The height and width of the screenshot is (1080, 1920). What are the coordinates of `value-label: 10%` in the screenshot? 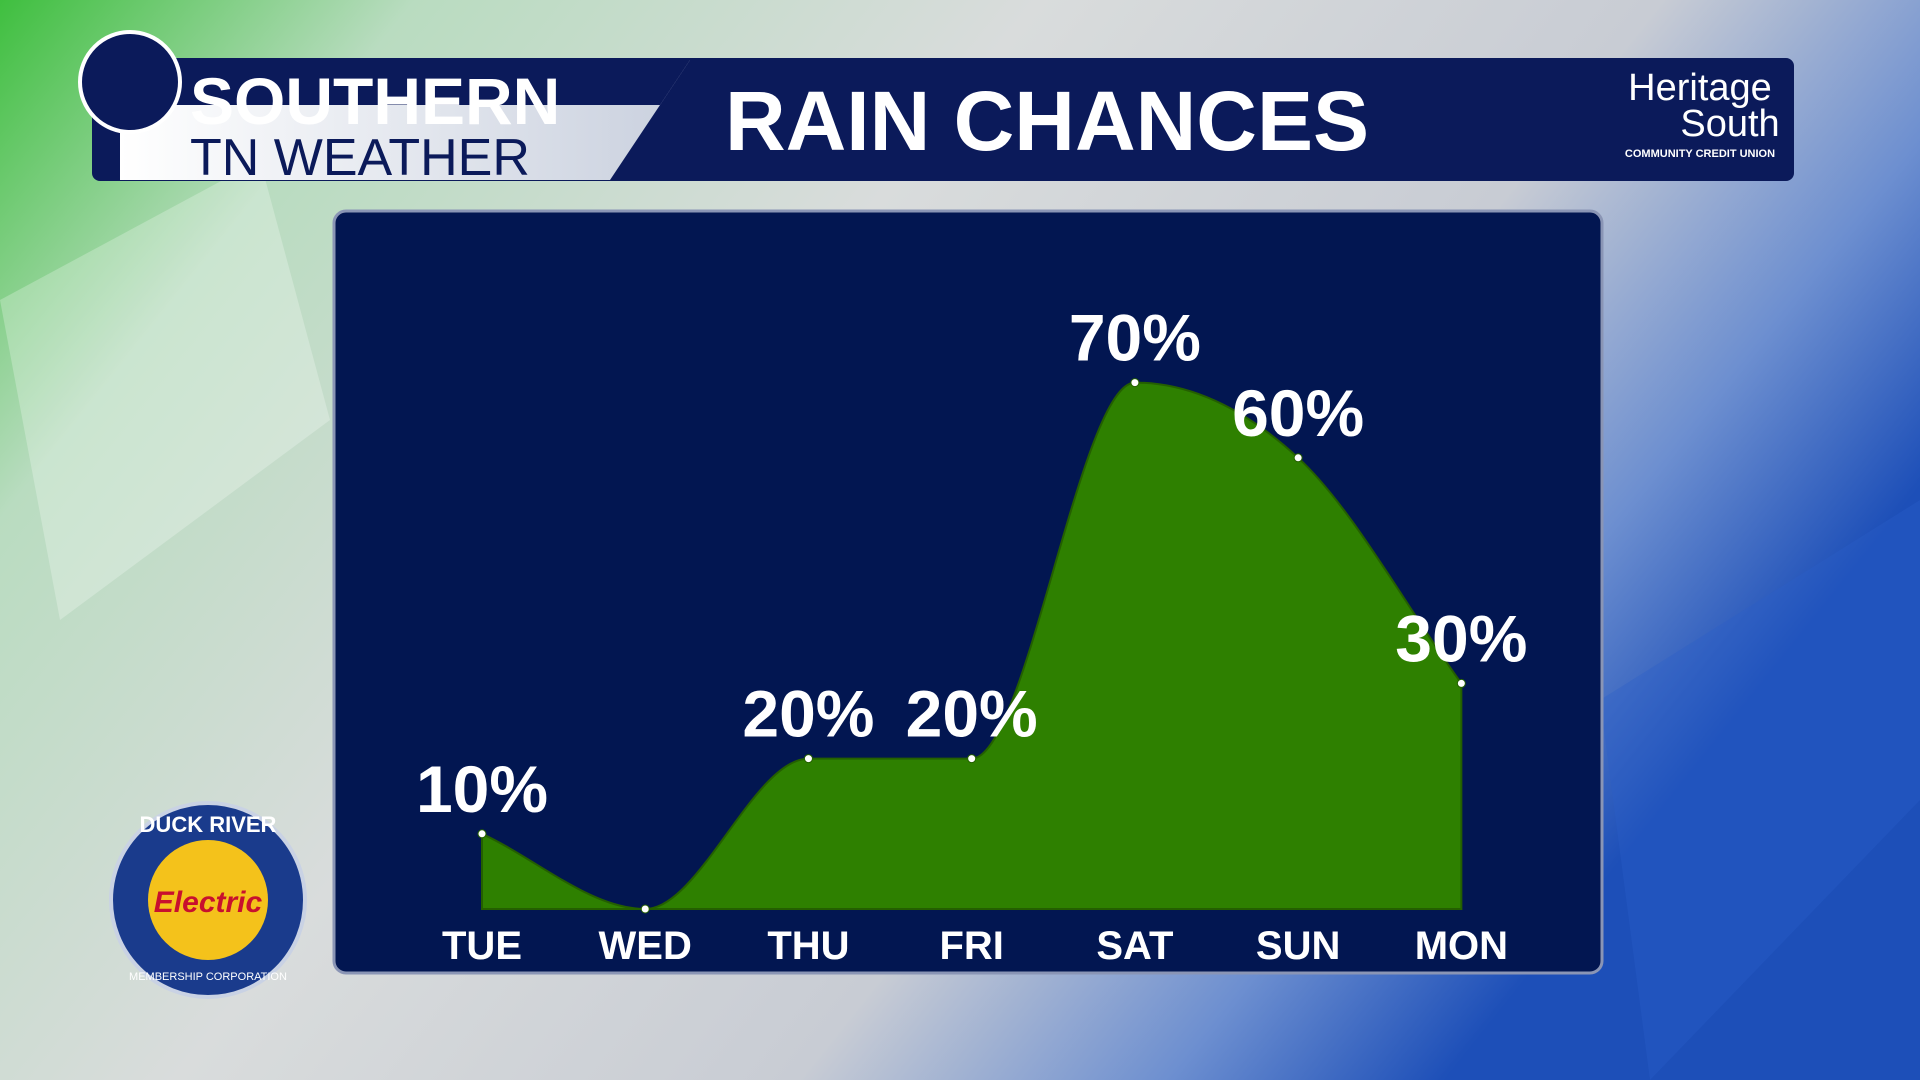 It's located at (482, 789).